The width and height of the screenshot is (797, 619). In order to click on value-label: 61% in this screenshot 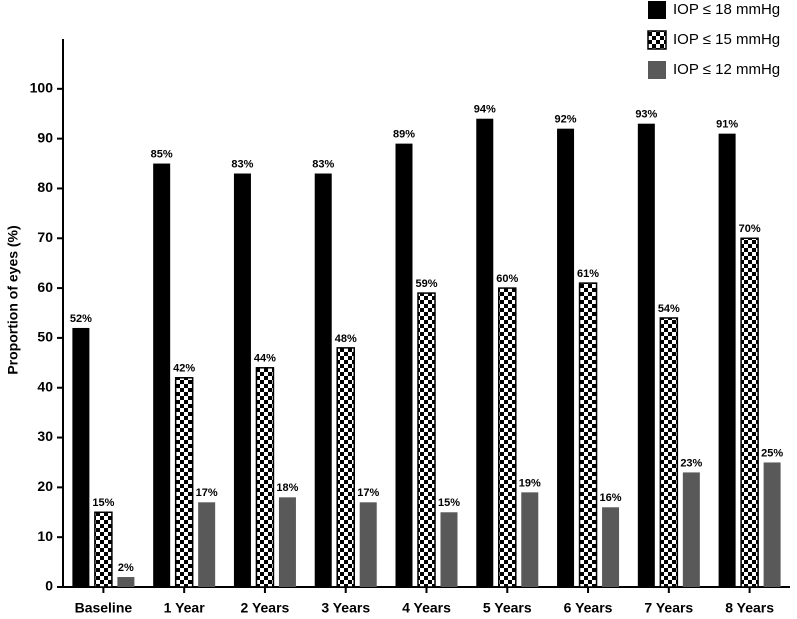, I will do `click(588, 274)`.